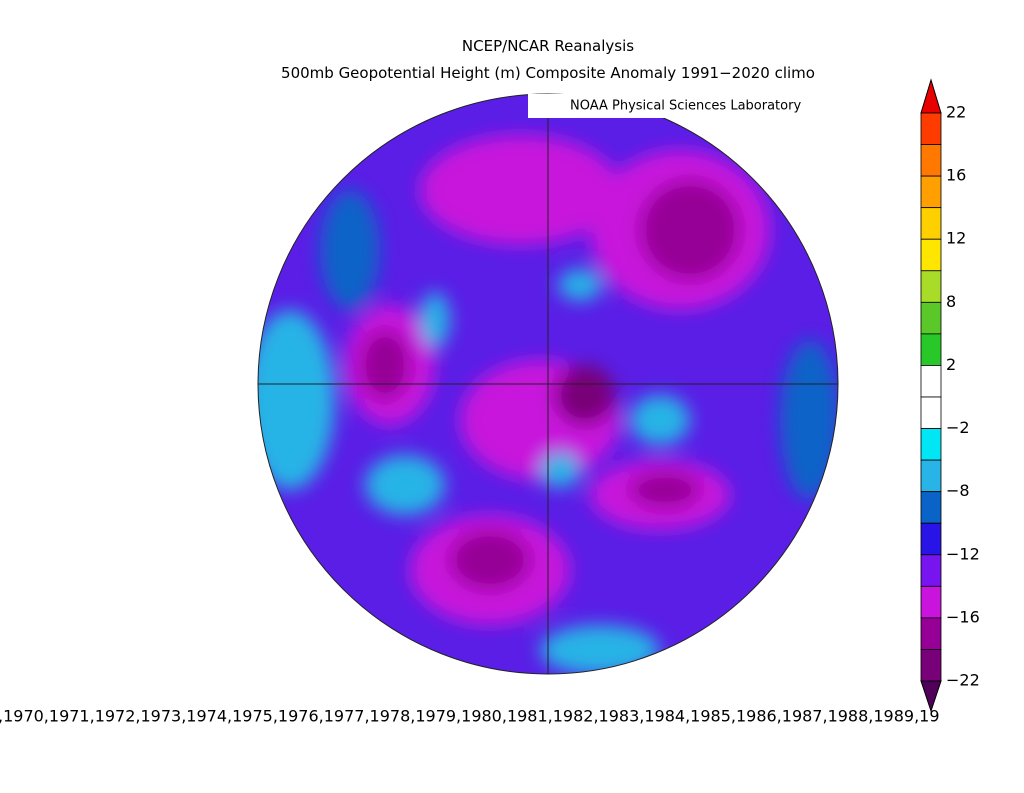 This screenshot has width=1024, height=793. Describe the element at coordinates (958, 427) in the screenshot. I see `colorbar-label: −2` at that location.